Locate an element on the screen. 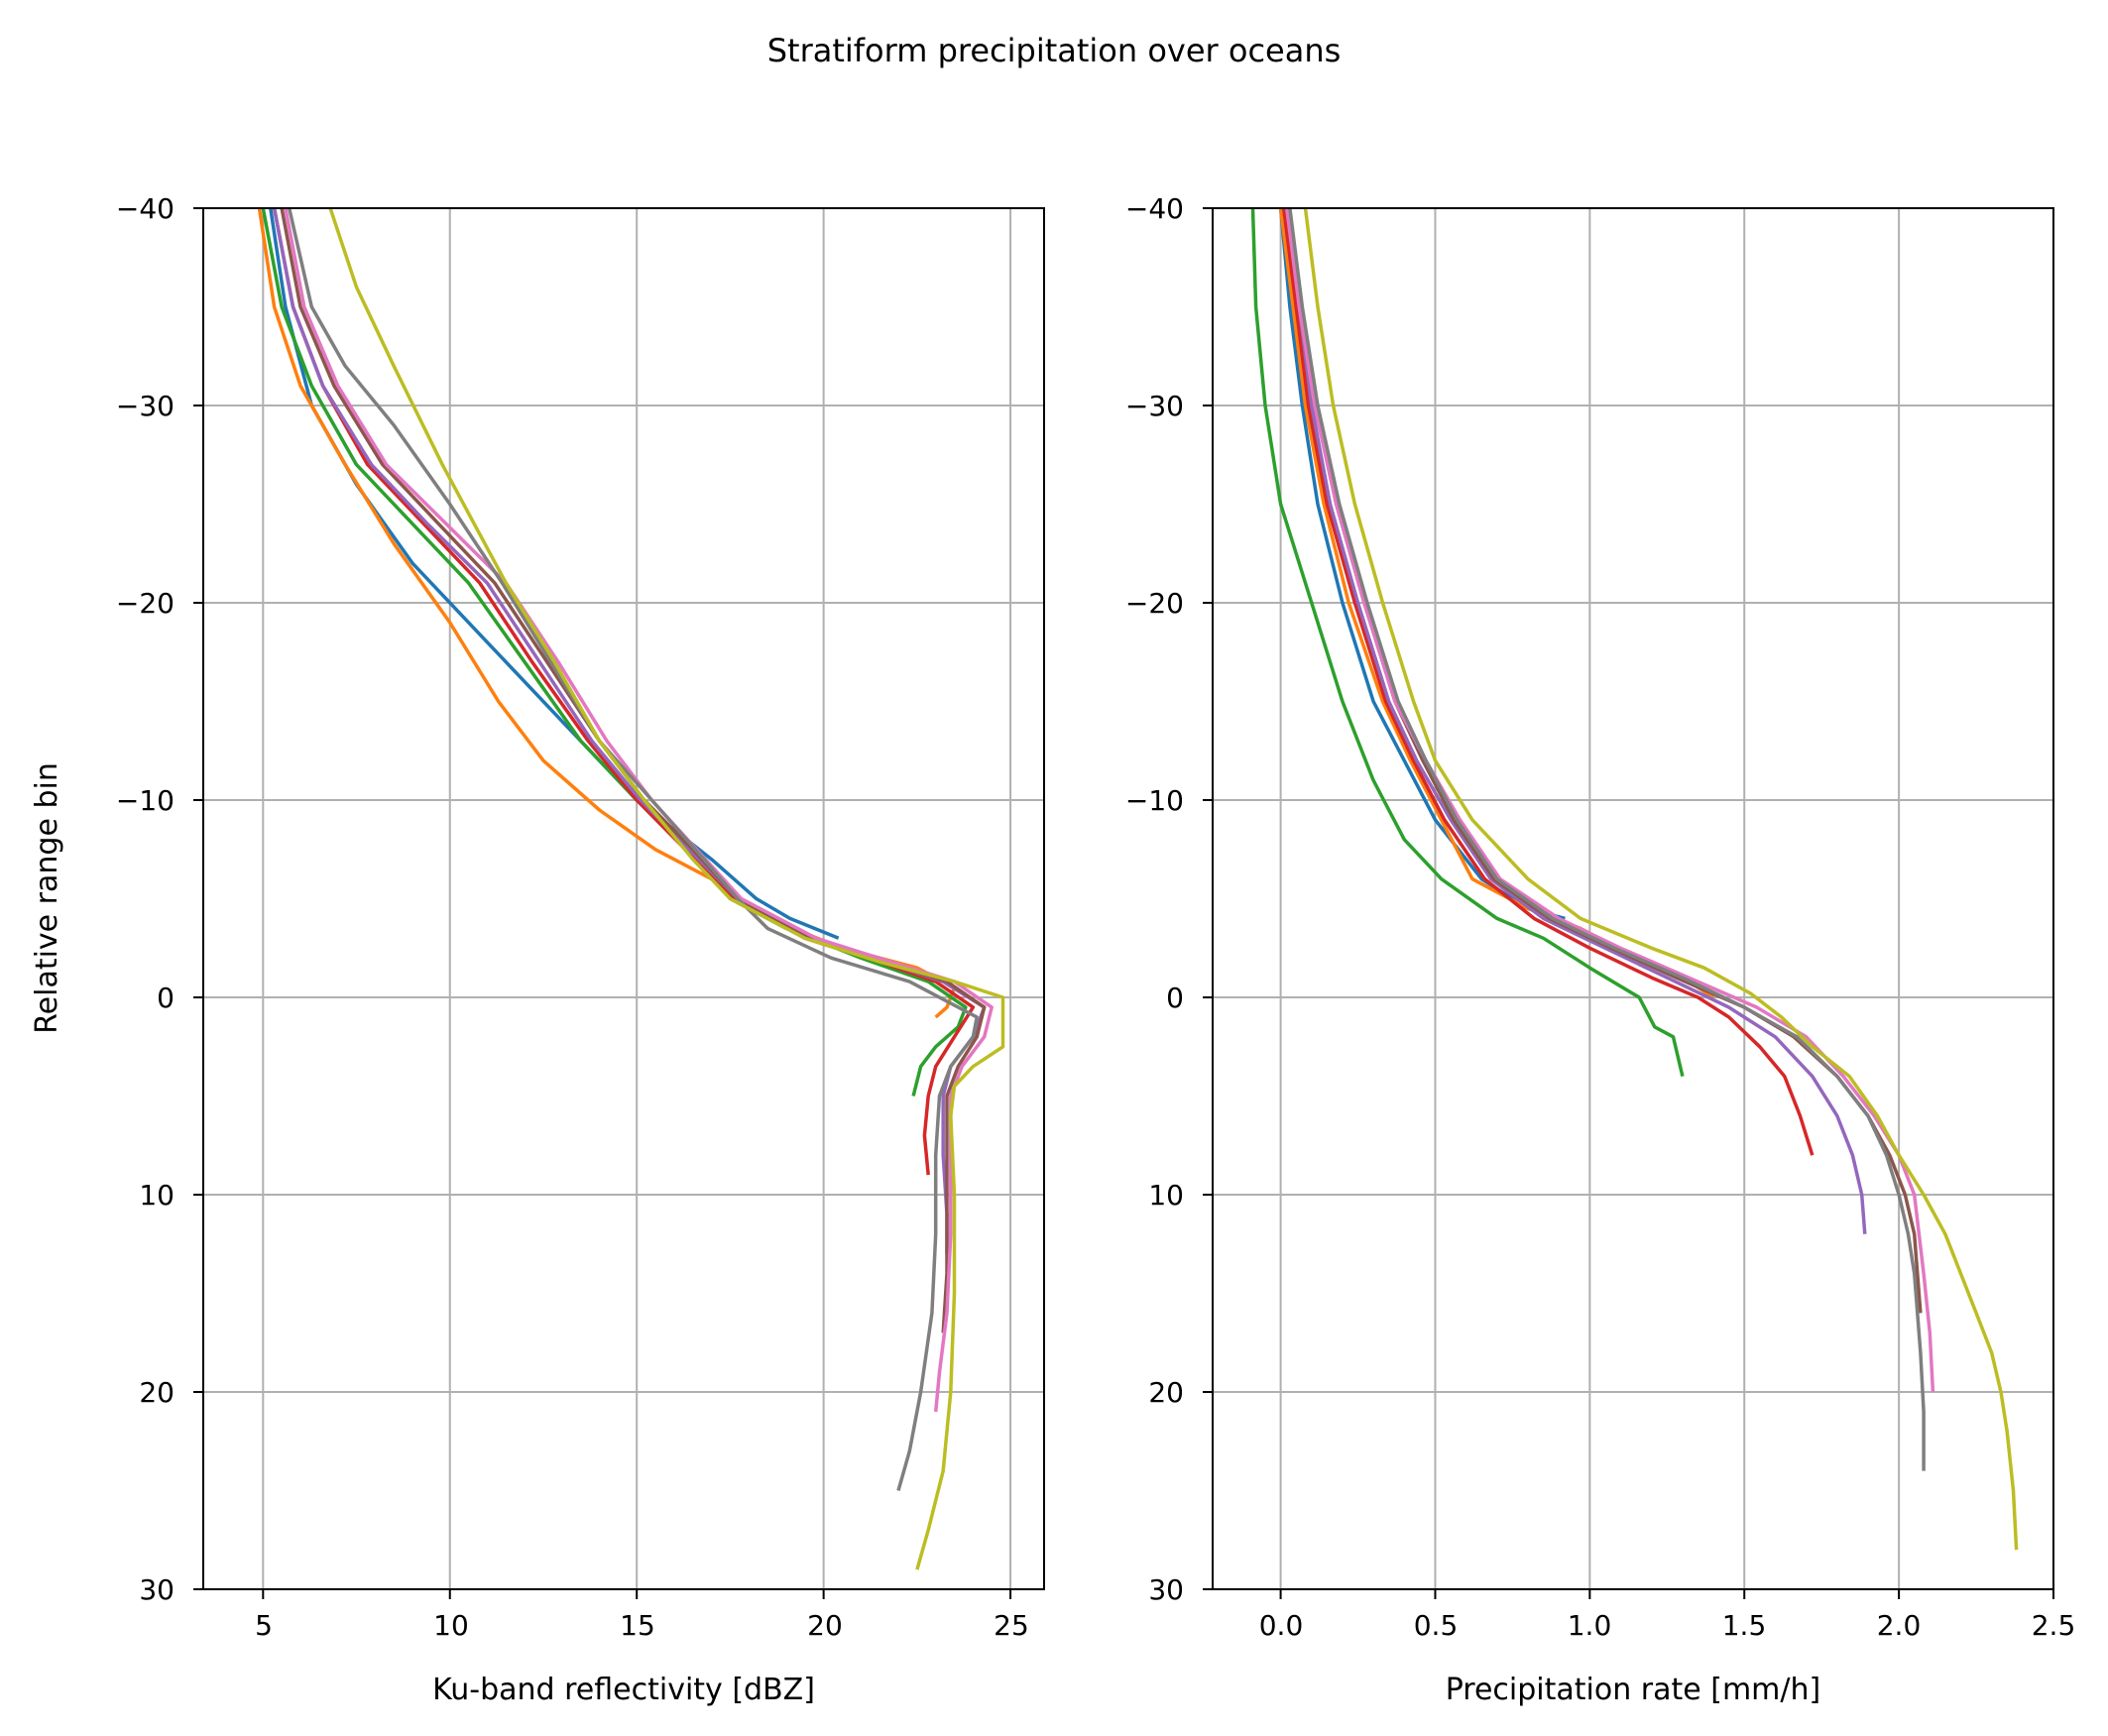 The height and width of the screenshot is (1736, 2108). left-y-tick-label: 10 is located at coordinates (157, 1195).